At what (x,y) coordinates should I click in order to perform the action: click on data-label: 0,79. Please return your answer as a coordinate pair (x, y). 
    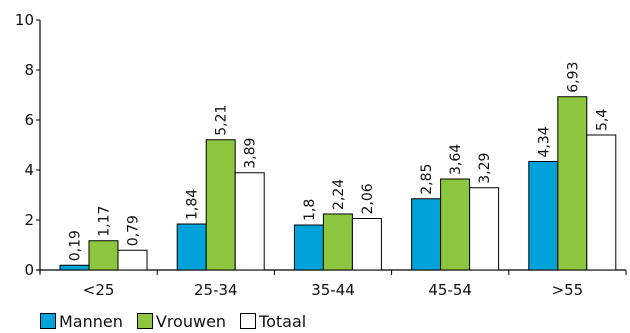
    Looking at the image, I should click on (134, 230).